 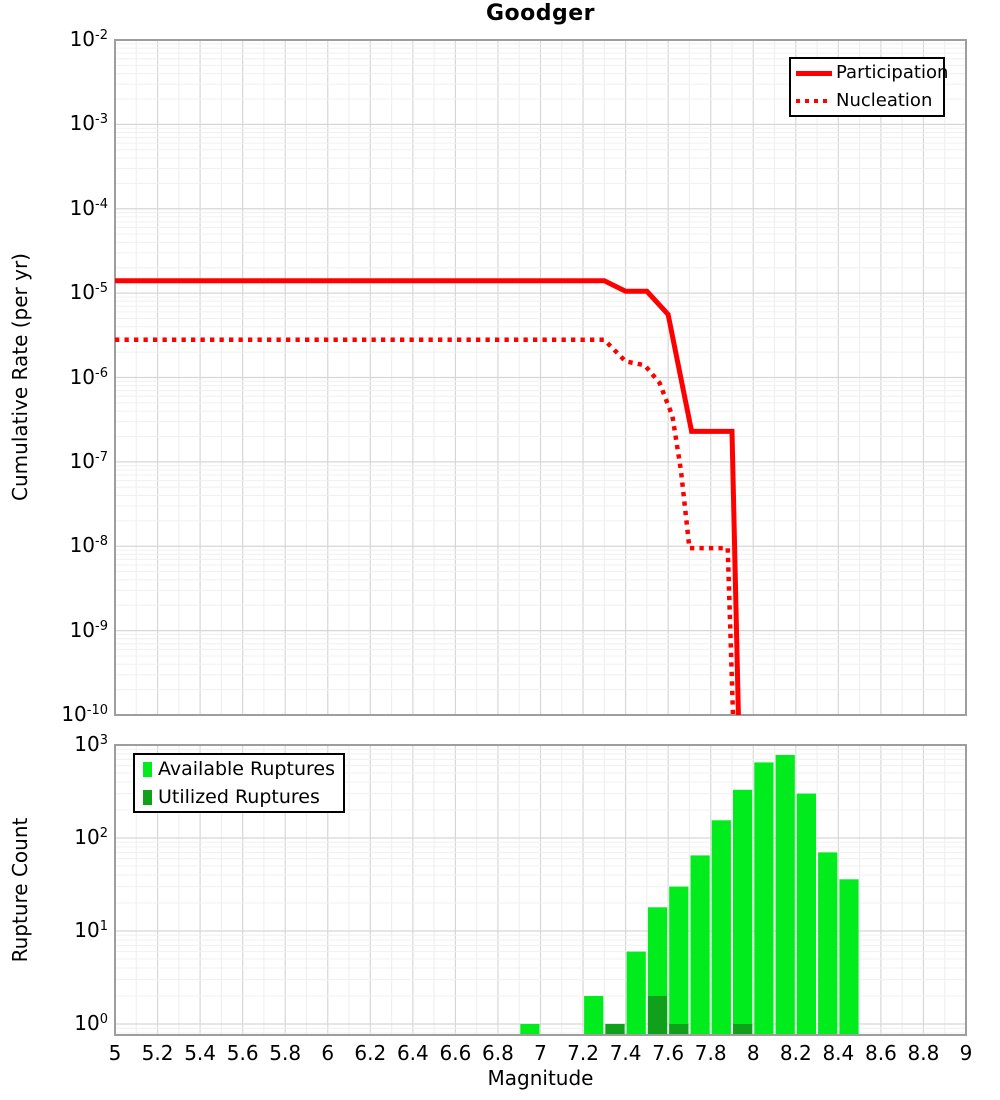 What do you see at coordinates (455, 1053) in the screenshot?
I see `x-tick-label: 6.6` at bounding box center [455, 1053].